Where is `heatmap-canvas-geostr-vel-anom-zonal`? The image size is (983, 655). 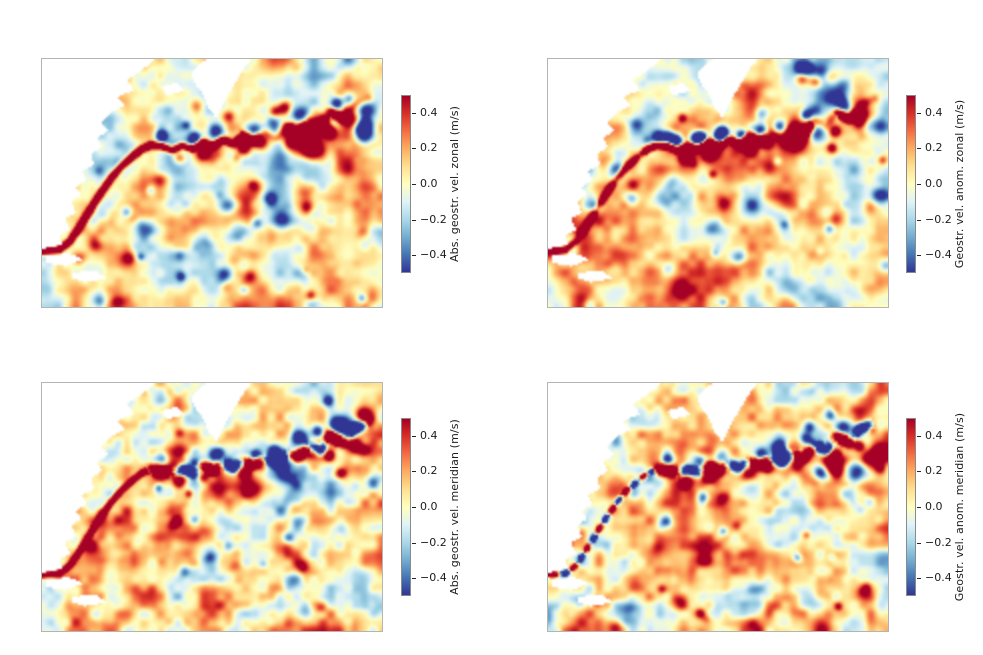 heatmap-canvas-geostr-vel-anom-zonal is located at coordinates (718, 183).